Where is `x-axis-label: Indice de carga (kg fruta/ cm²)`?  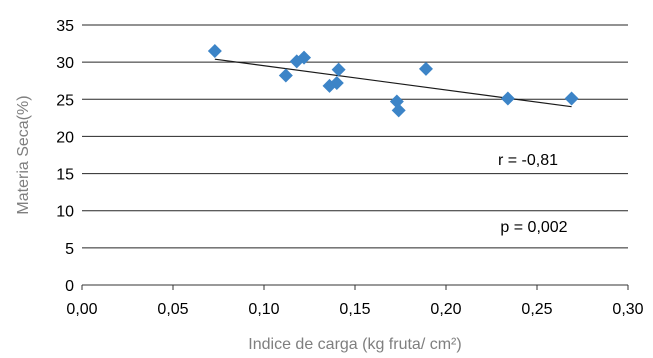
x-axis-label: Indice de carga (kg fruta/ cm²) is located at coordinates (354, 344).